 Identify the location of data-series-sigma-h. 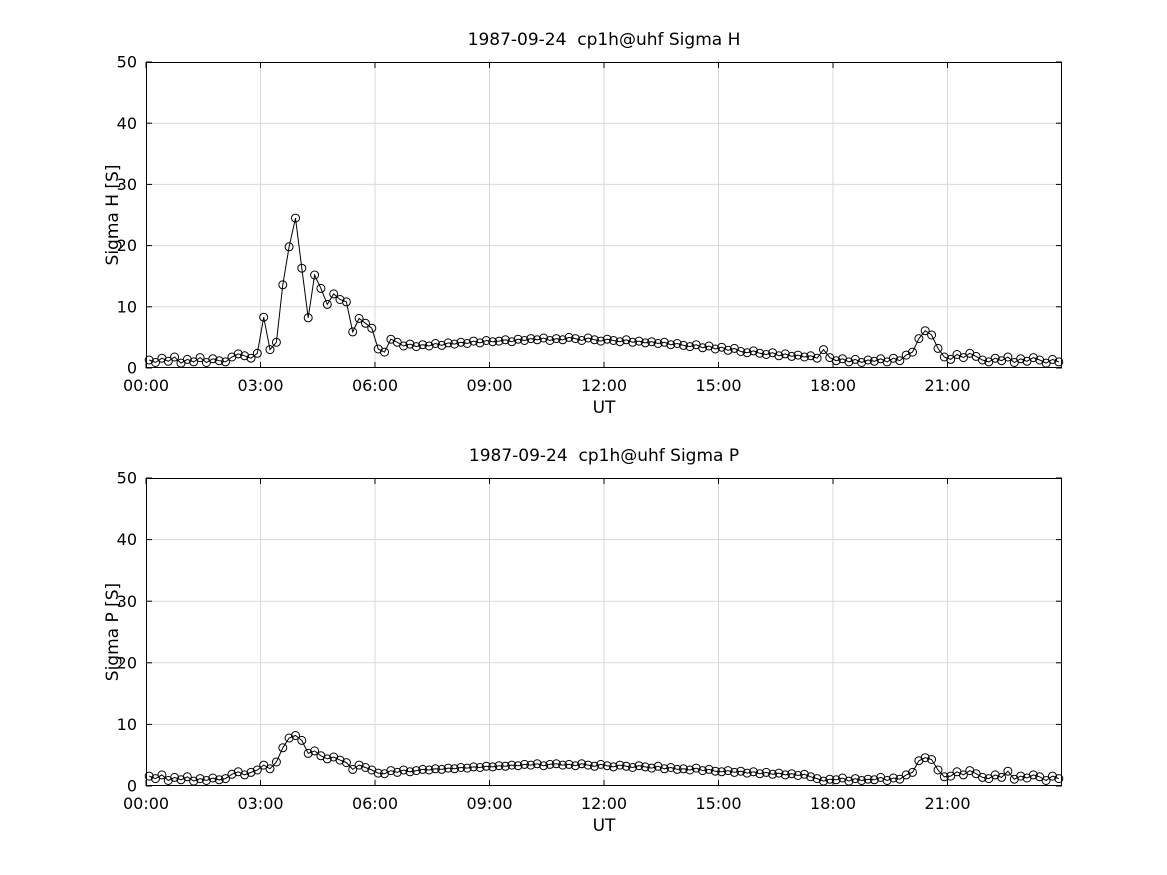
(604, 290).